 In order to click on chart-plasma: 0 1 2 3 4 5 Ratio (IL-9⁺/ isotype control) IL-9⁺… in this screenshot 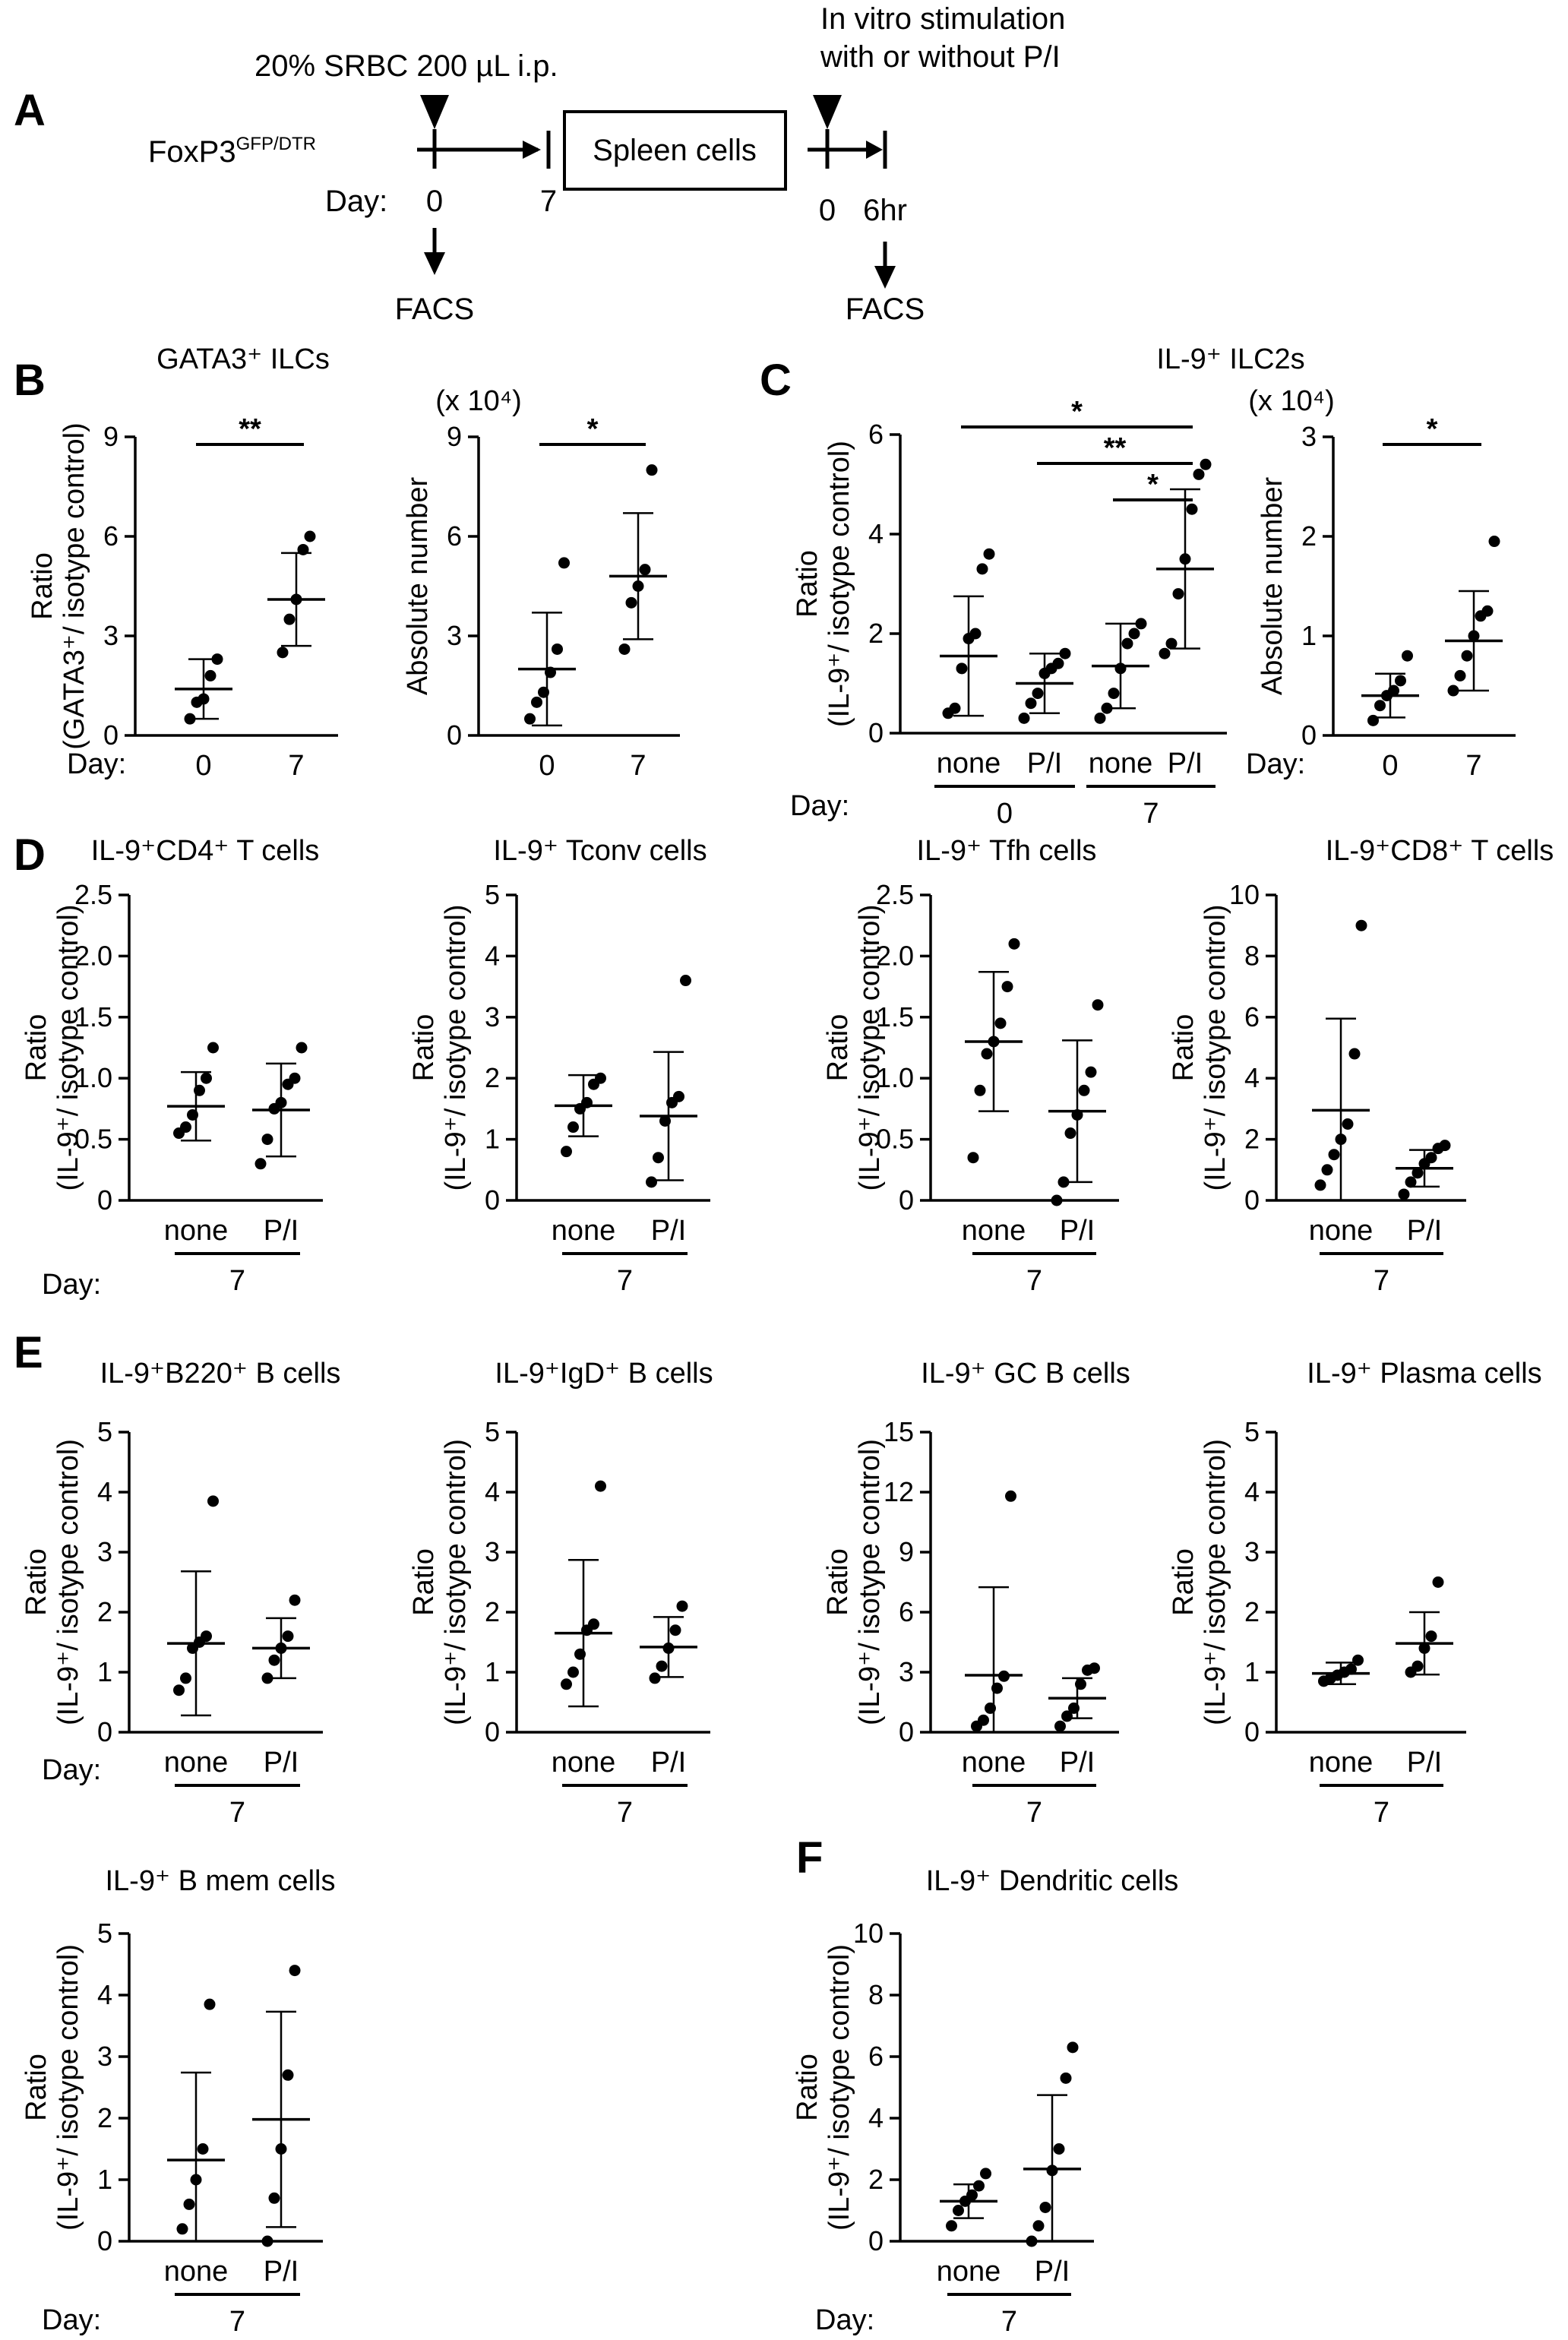, I will do `click(1355, 1593)`.